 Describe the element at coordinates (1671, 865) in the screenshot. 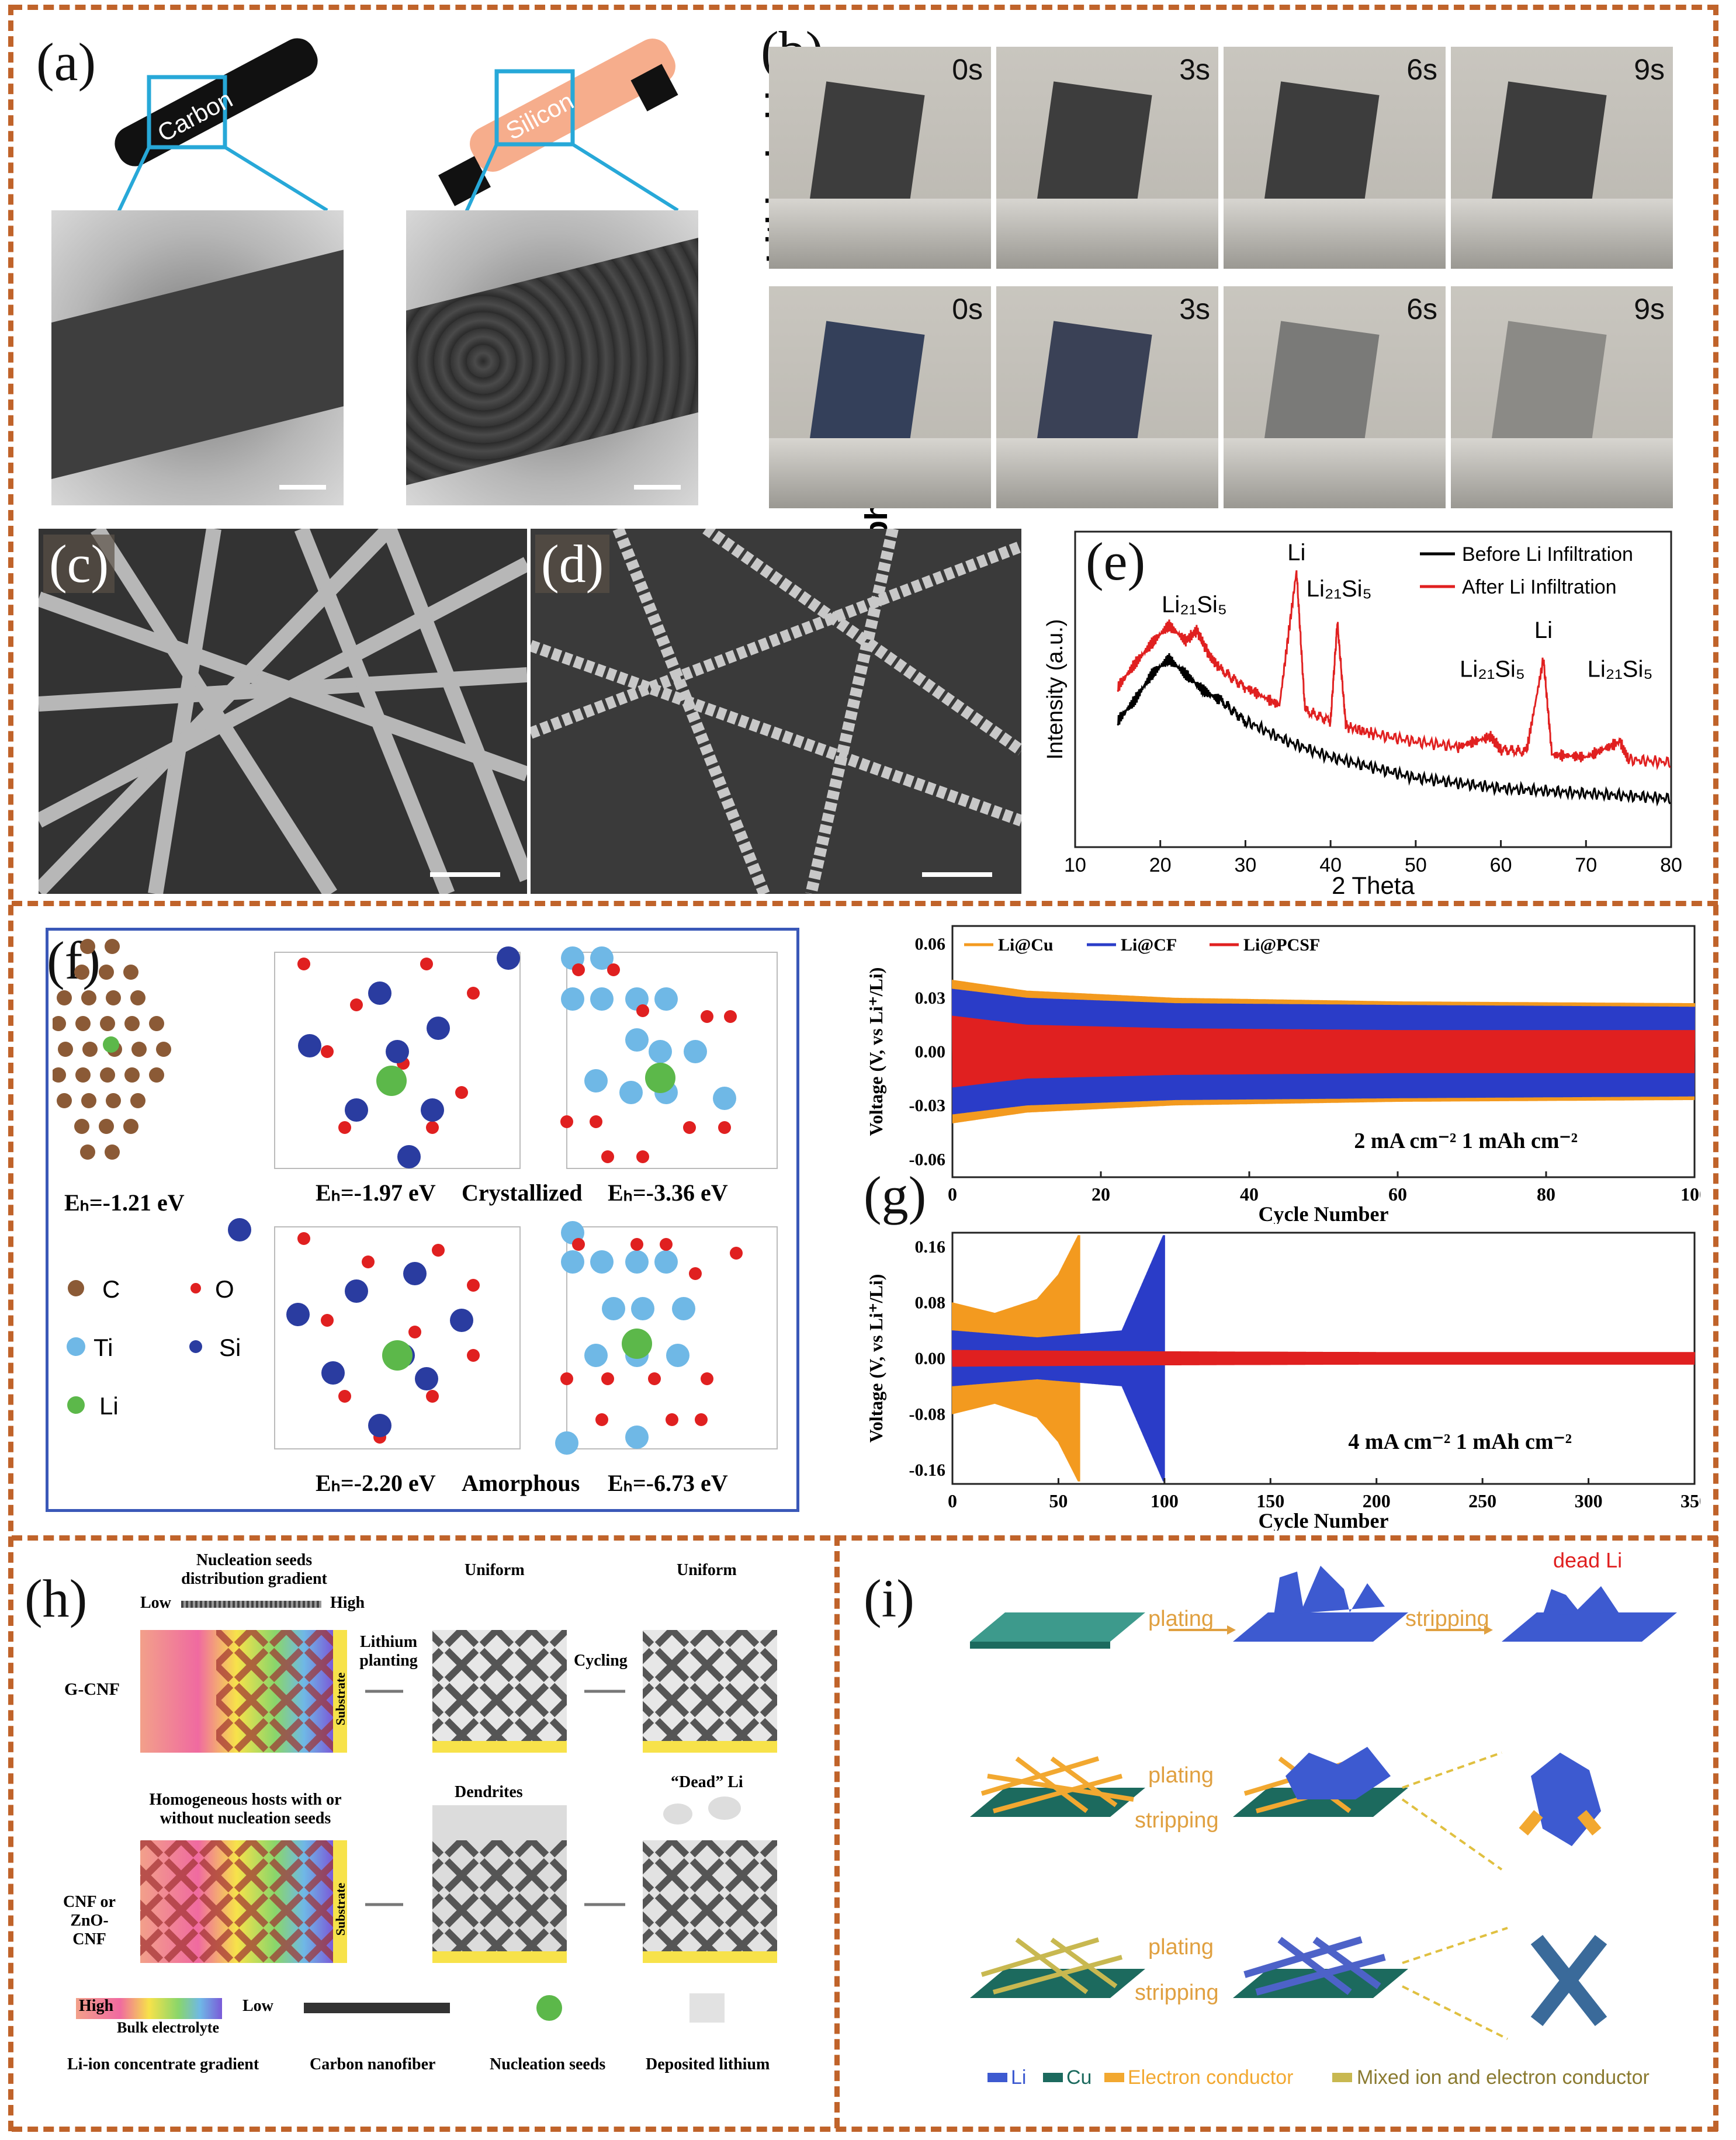

I see `xrd-xtick-label: 80` at that location.